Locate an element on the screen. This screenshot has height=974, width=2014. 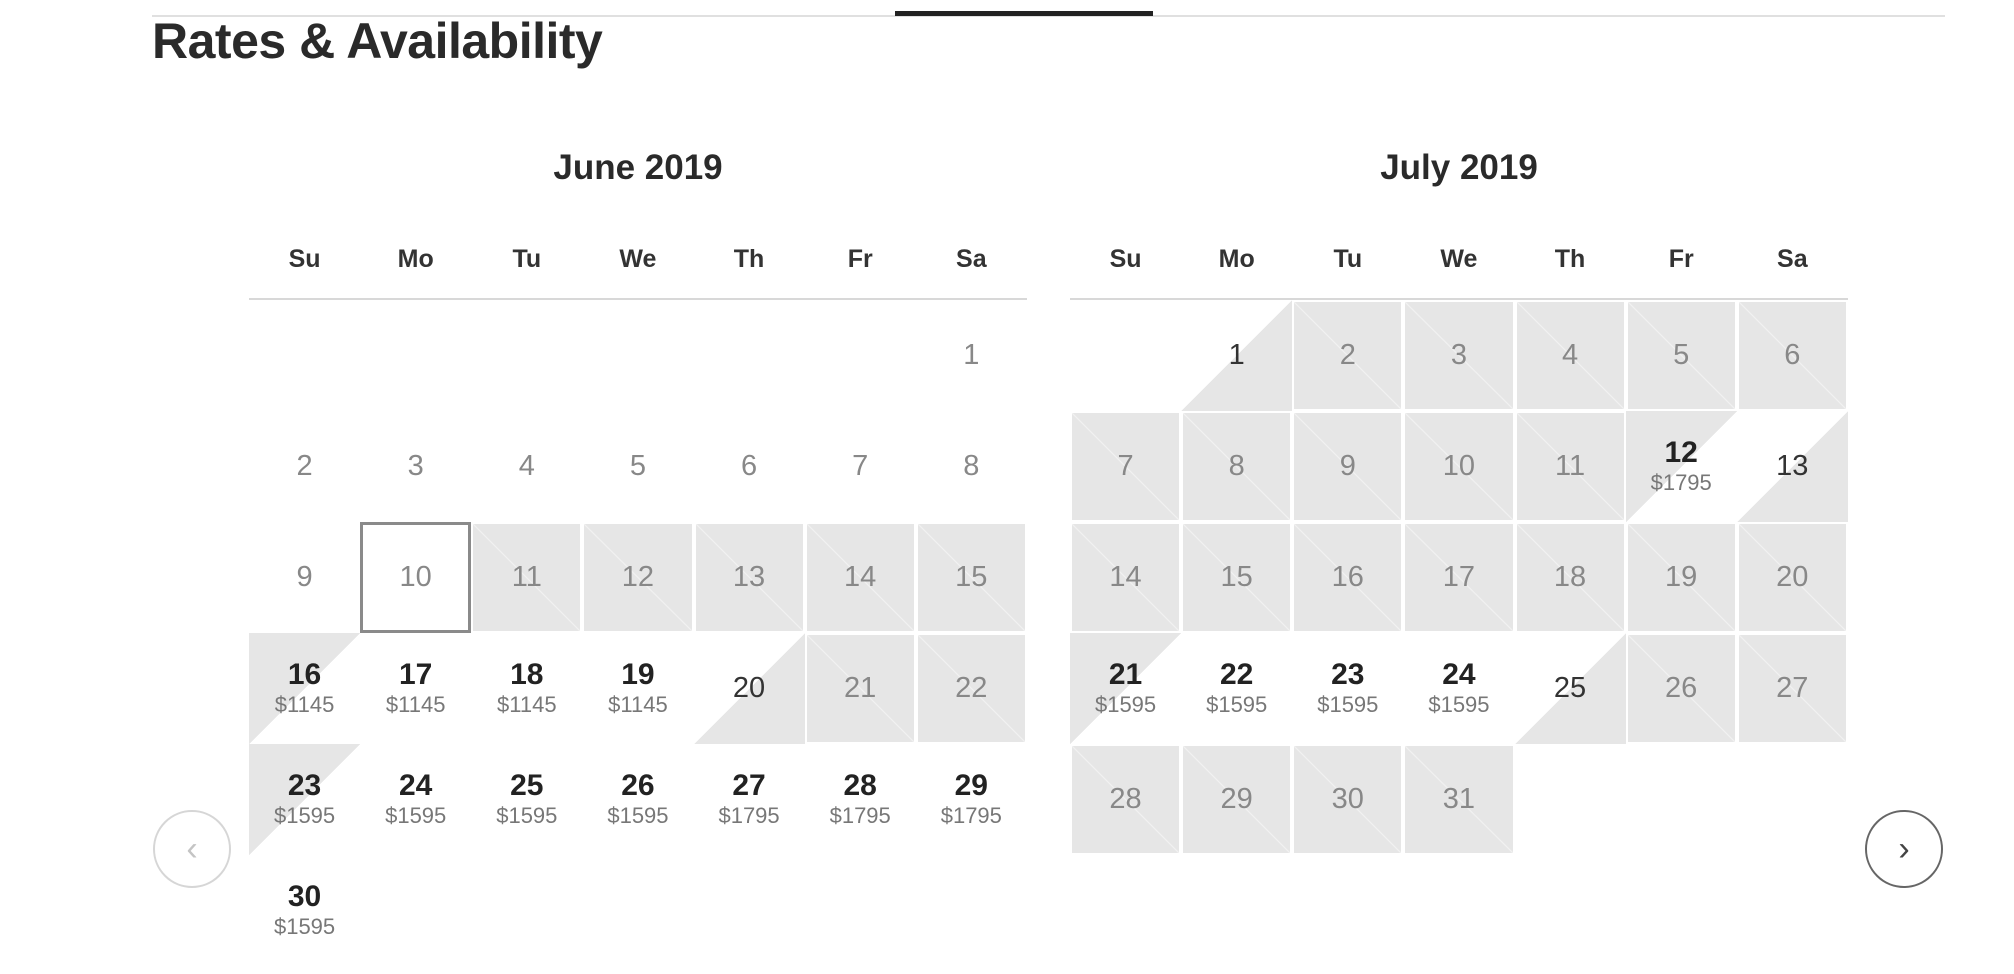
day-number: 22 is located at coordinates (1237, 674).